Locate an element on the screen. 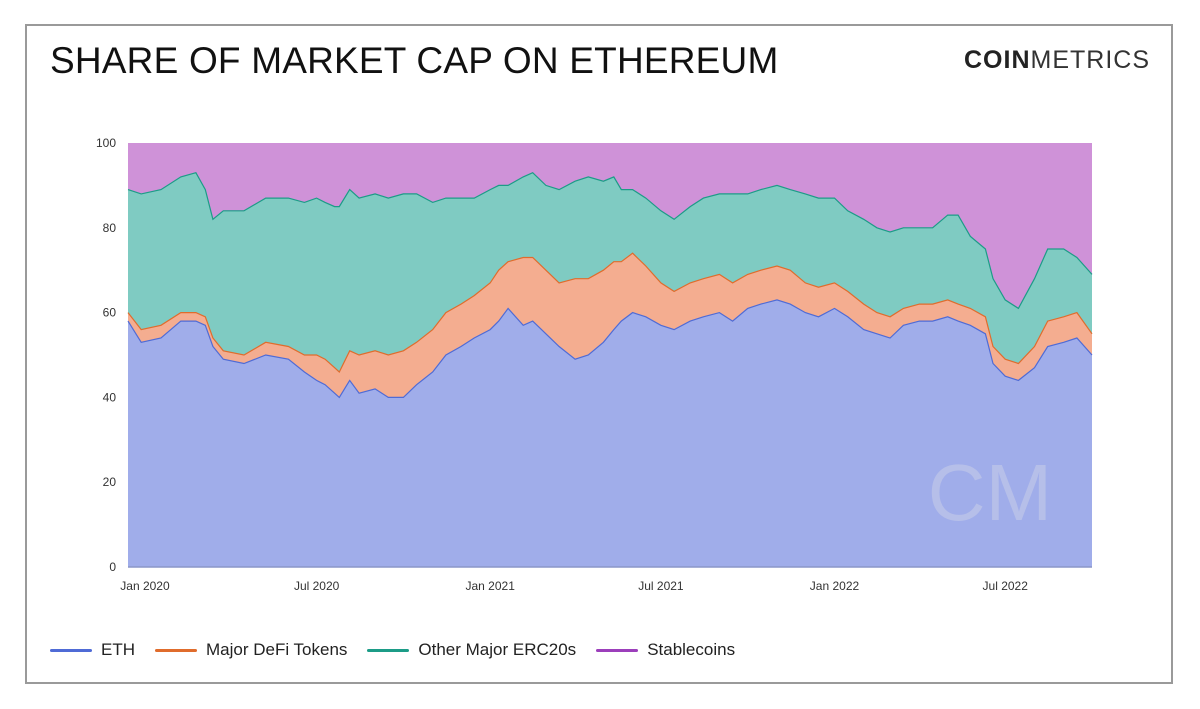 The width and height of the screenshot is (1200, 709). x-tick-label: Jan 2022 is located at coordinates (835, 586).